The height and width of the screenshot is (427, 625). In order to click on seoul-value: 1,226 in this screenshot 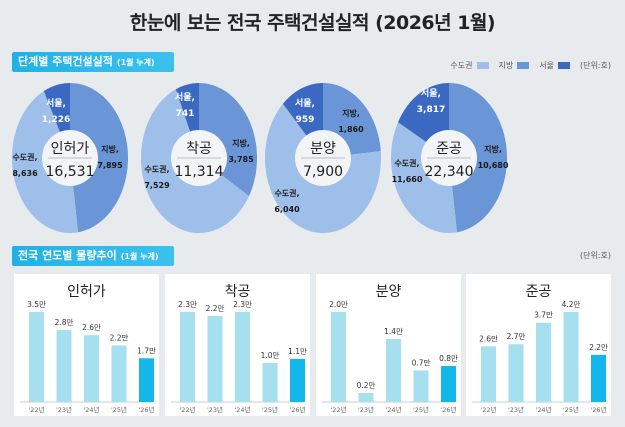, I will do `click(56, 120)`.